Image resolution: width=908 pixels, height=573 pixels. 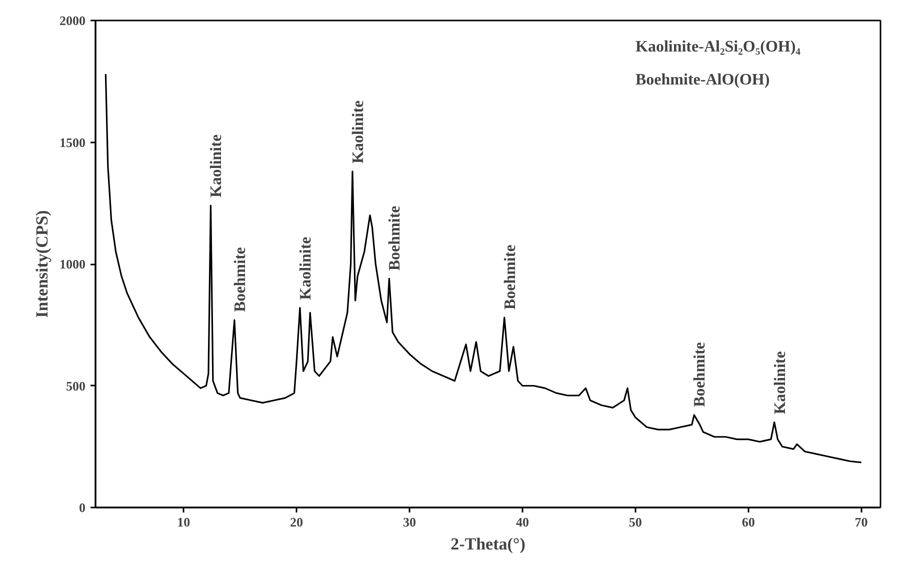 What do you see at coordinates (42, 264) in the screenshot?
I see `y-axis-title: Intensity(CPS)` at bounding box center [42, 264].